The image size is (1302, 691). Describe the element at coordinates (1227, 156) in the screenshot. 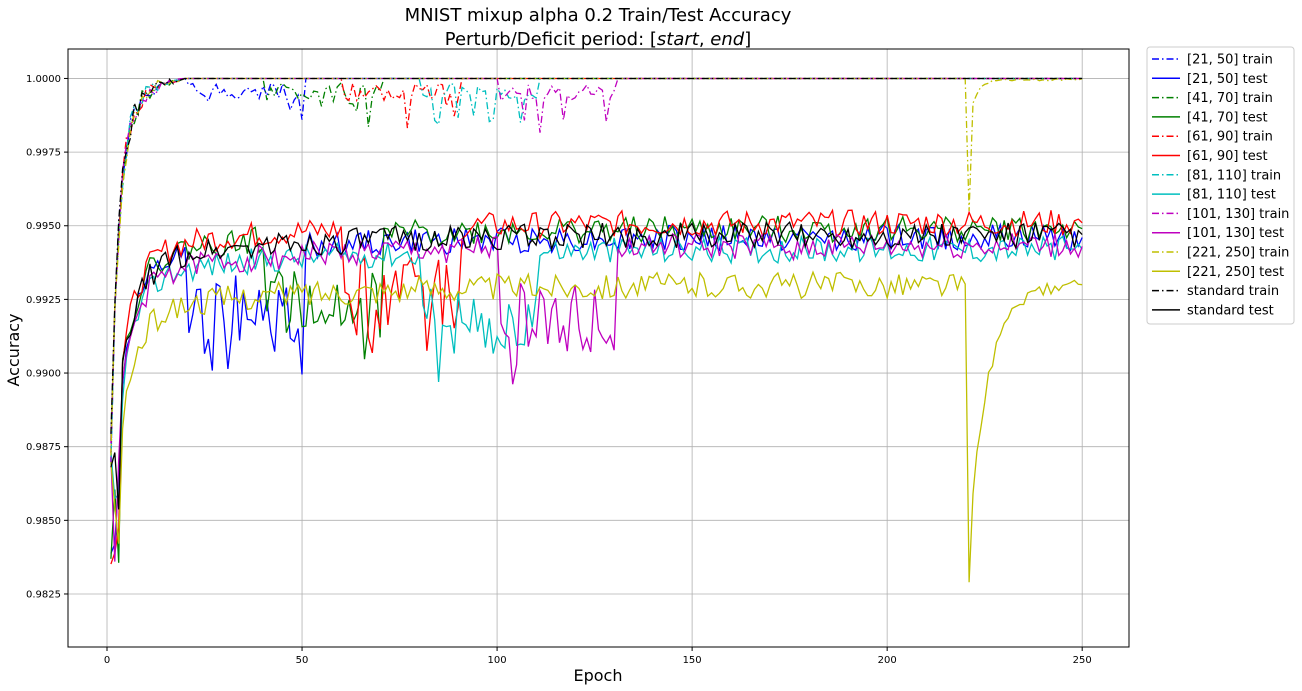

I see `legend-label: [61, 90] test` at that location.